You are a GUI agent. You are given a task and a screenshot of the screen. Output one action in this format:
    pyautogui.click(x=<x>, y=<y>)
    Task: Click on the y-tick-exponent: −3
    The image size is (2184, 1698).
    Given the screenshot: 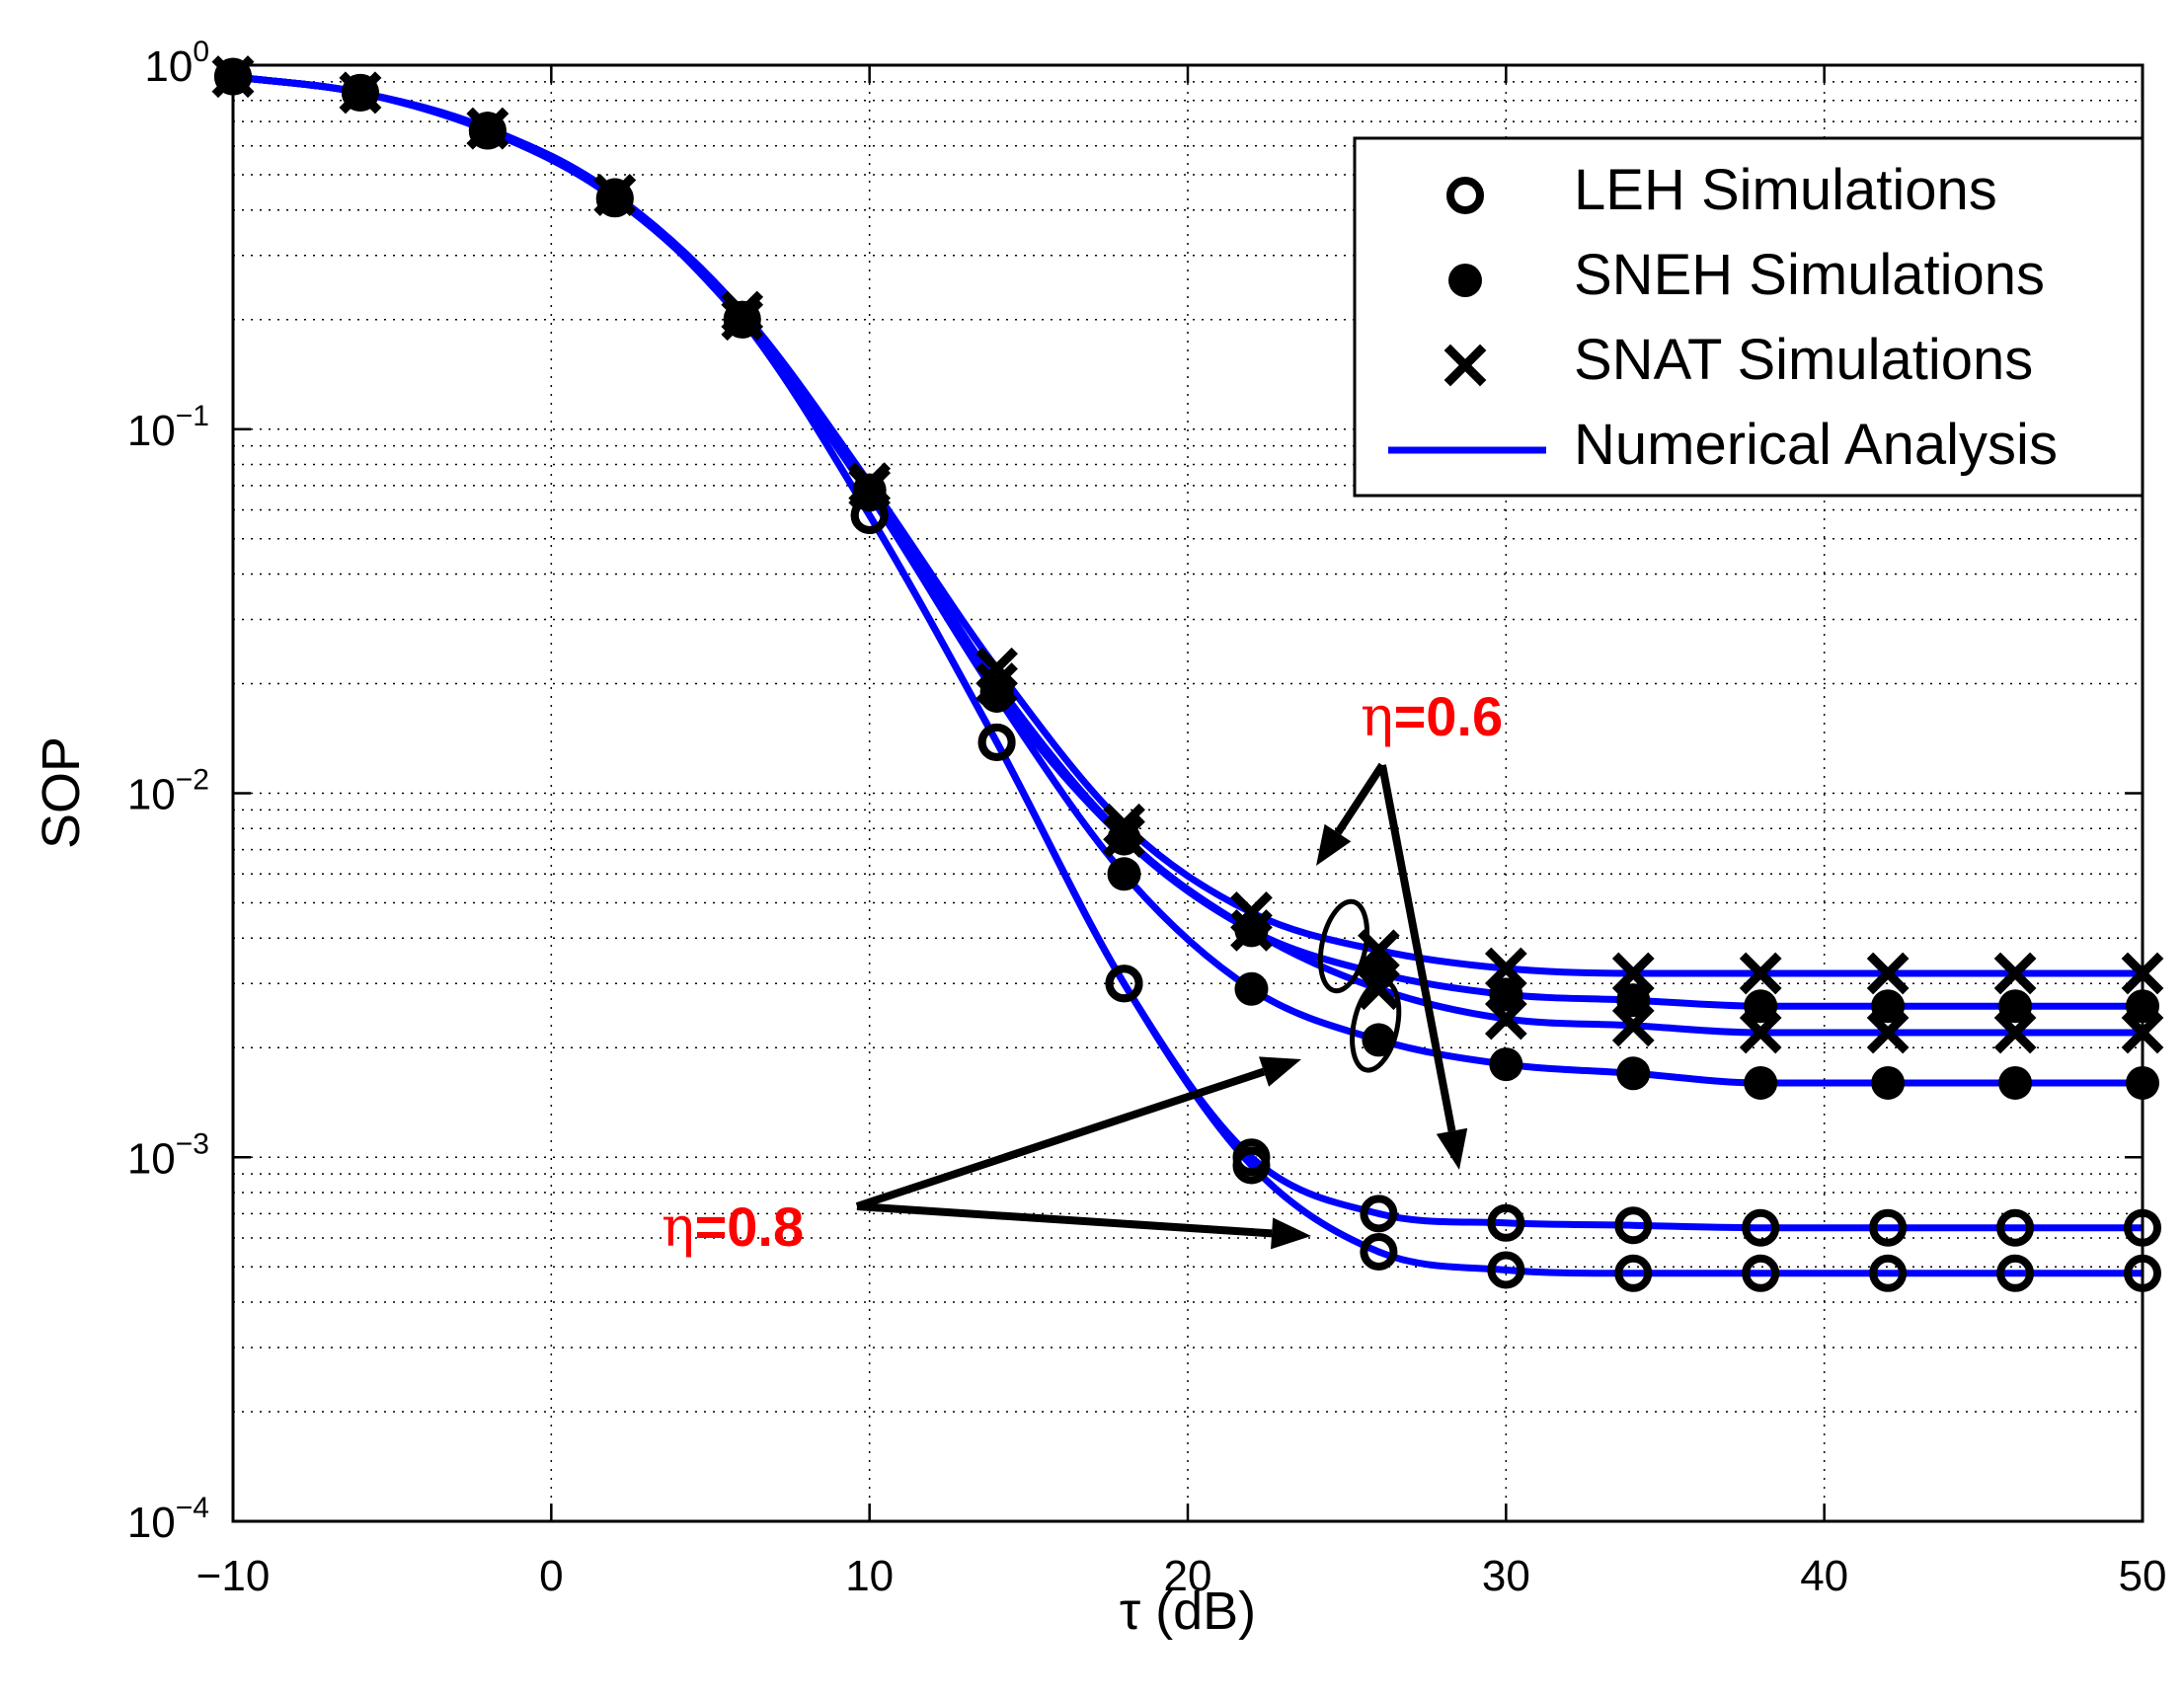 What is the action you would take?
    pyautogui.click(x=192, y=1143)
    